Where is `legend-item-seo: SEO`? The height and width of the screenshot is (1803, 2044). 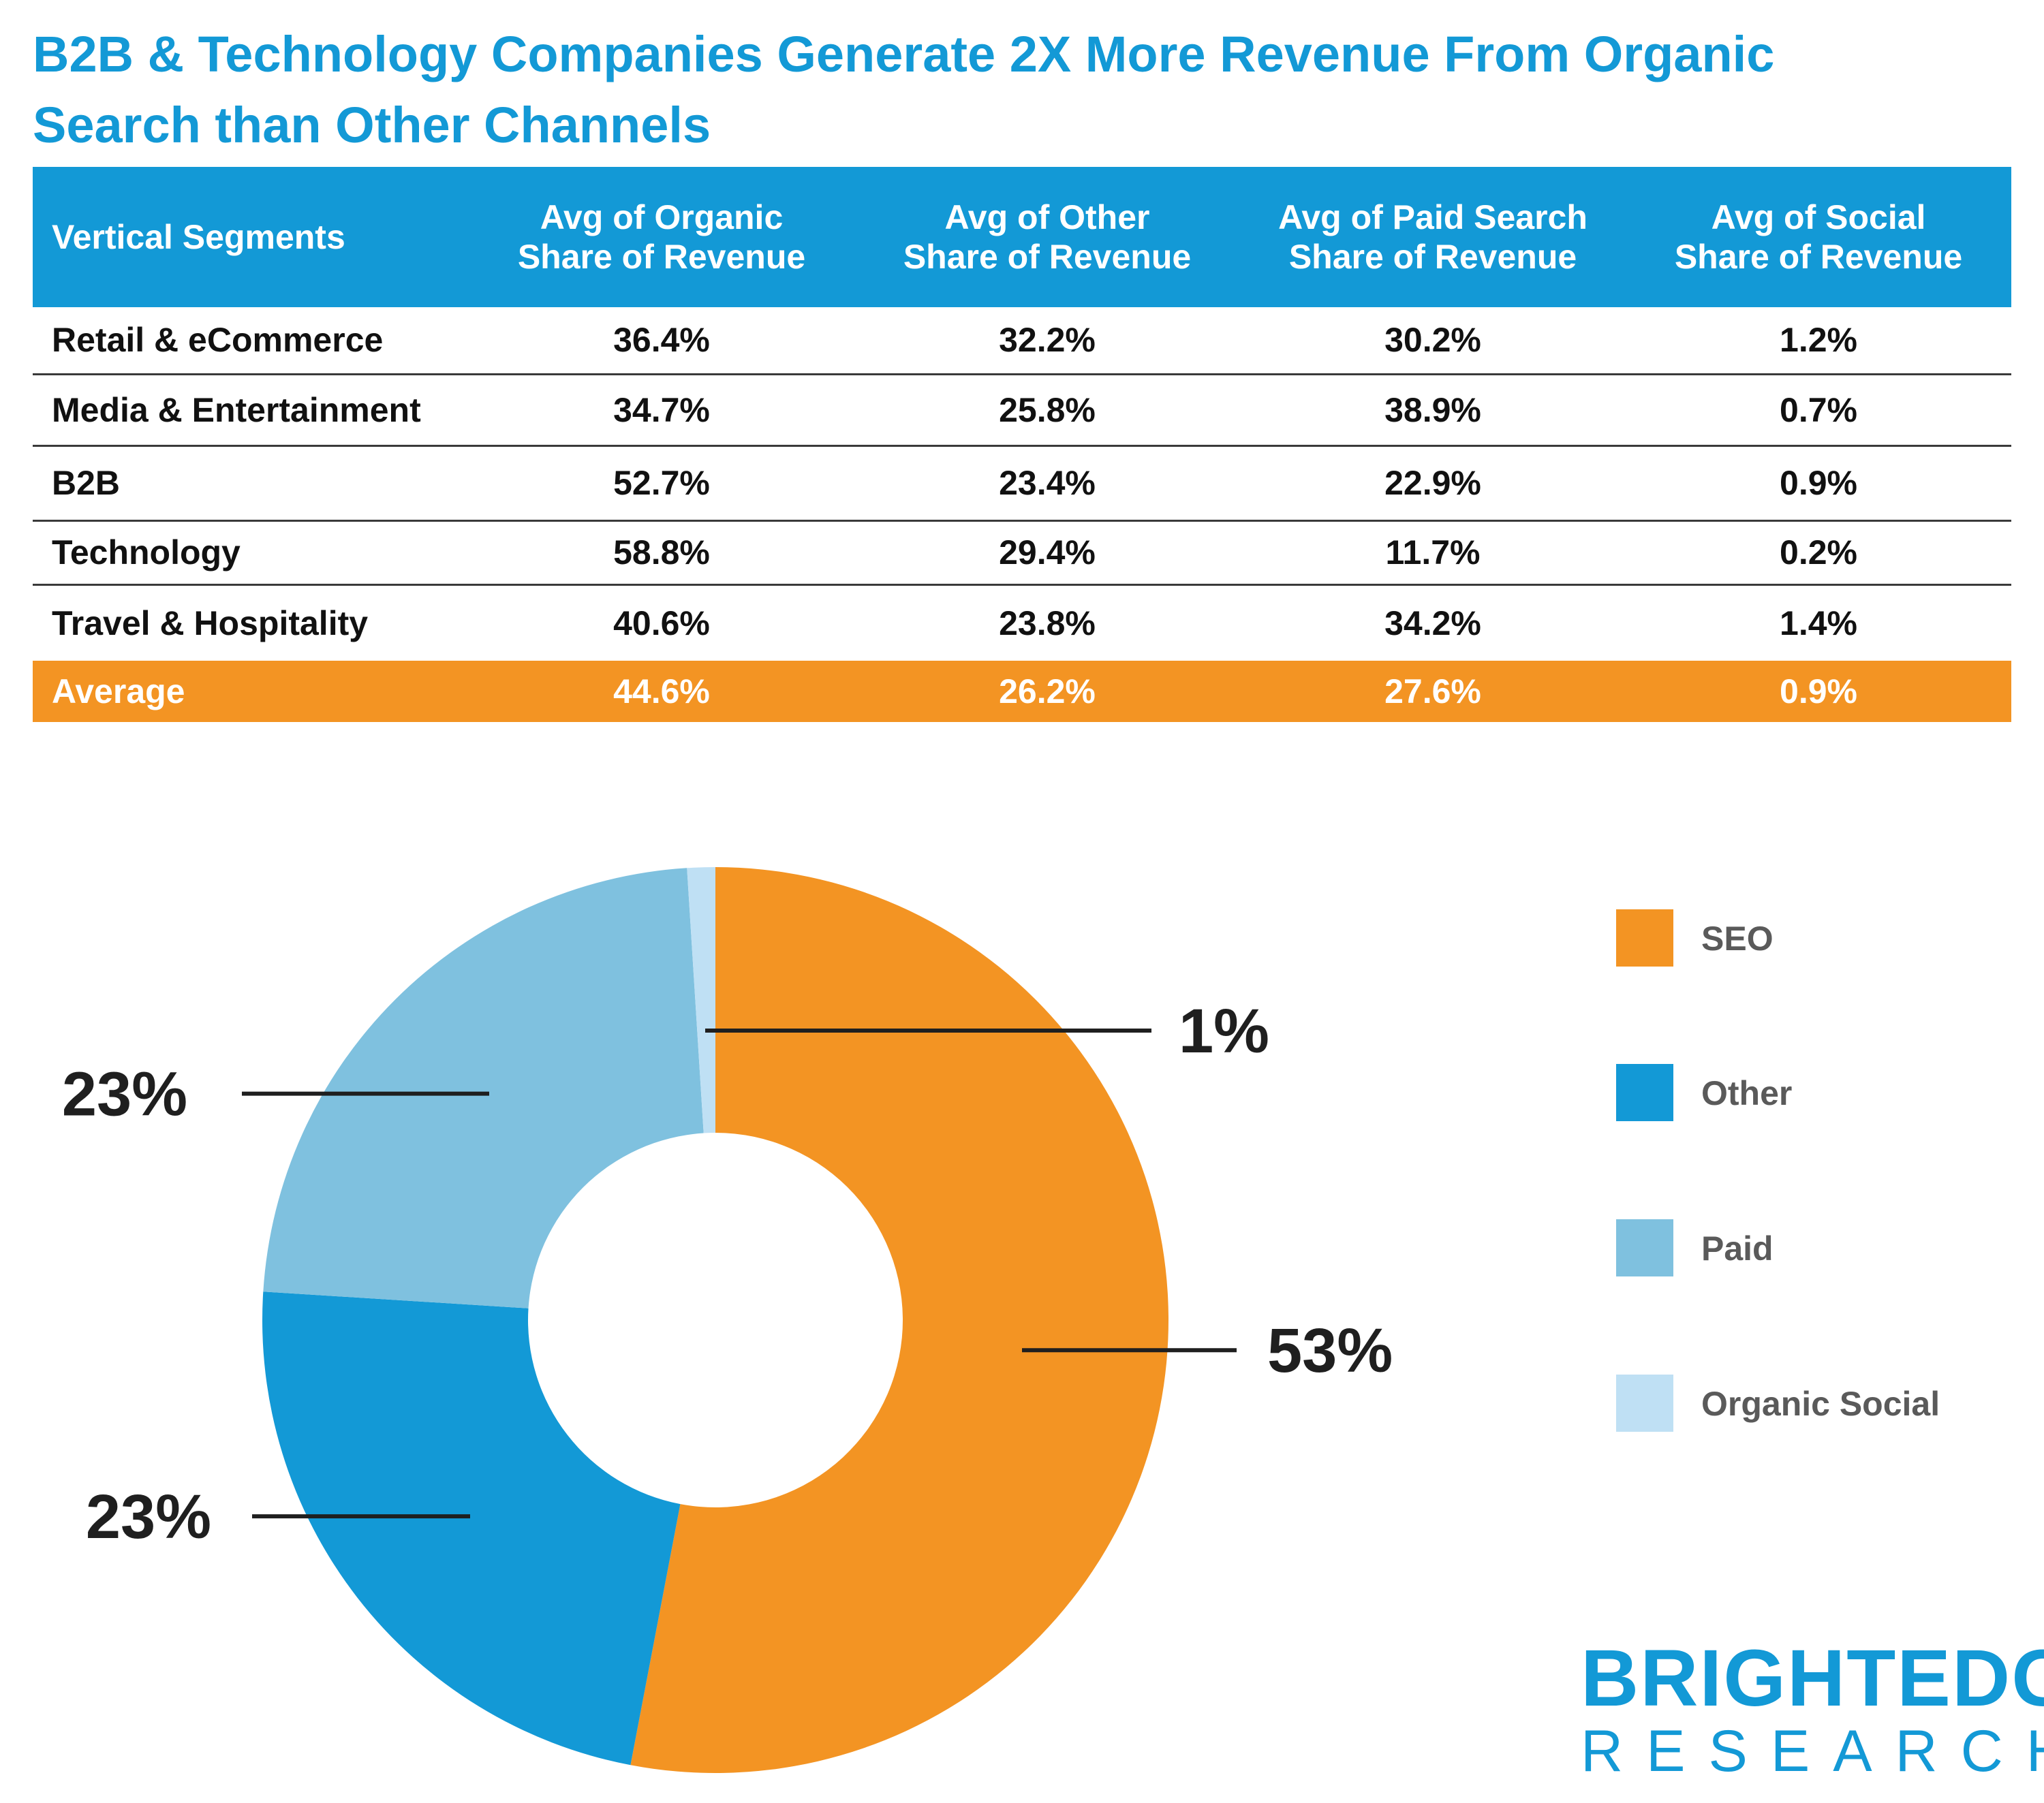 legend-item-seo: SEO is located at coordinates (1820, 938).